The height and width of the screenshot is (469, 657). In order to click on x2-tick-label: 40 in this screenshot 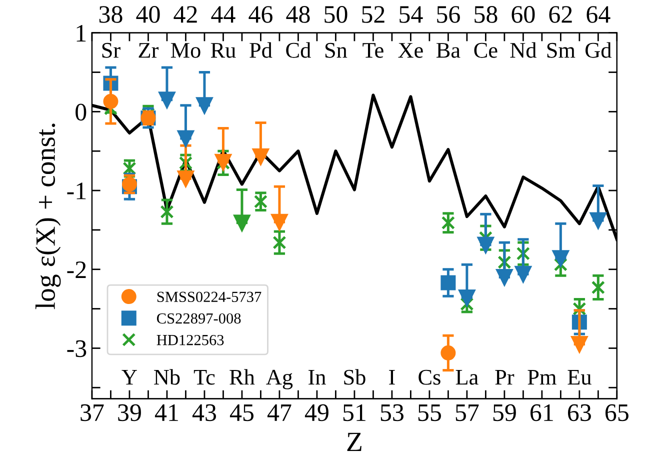, I will do `click(148, 14)`.